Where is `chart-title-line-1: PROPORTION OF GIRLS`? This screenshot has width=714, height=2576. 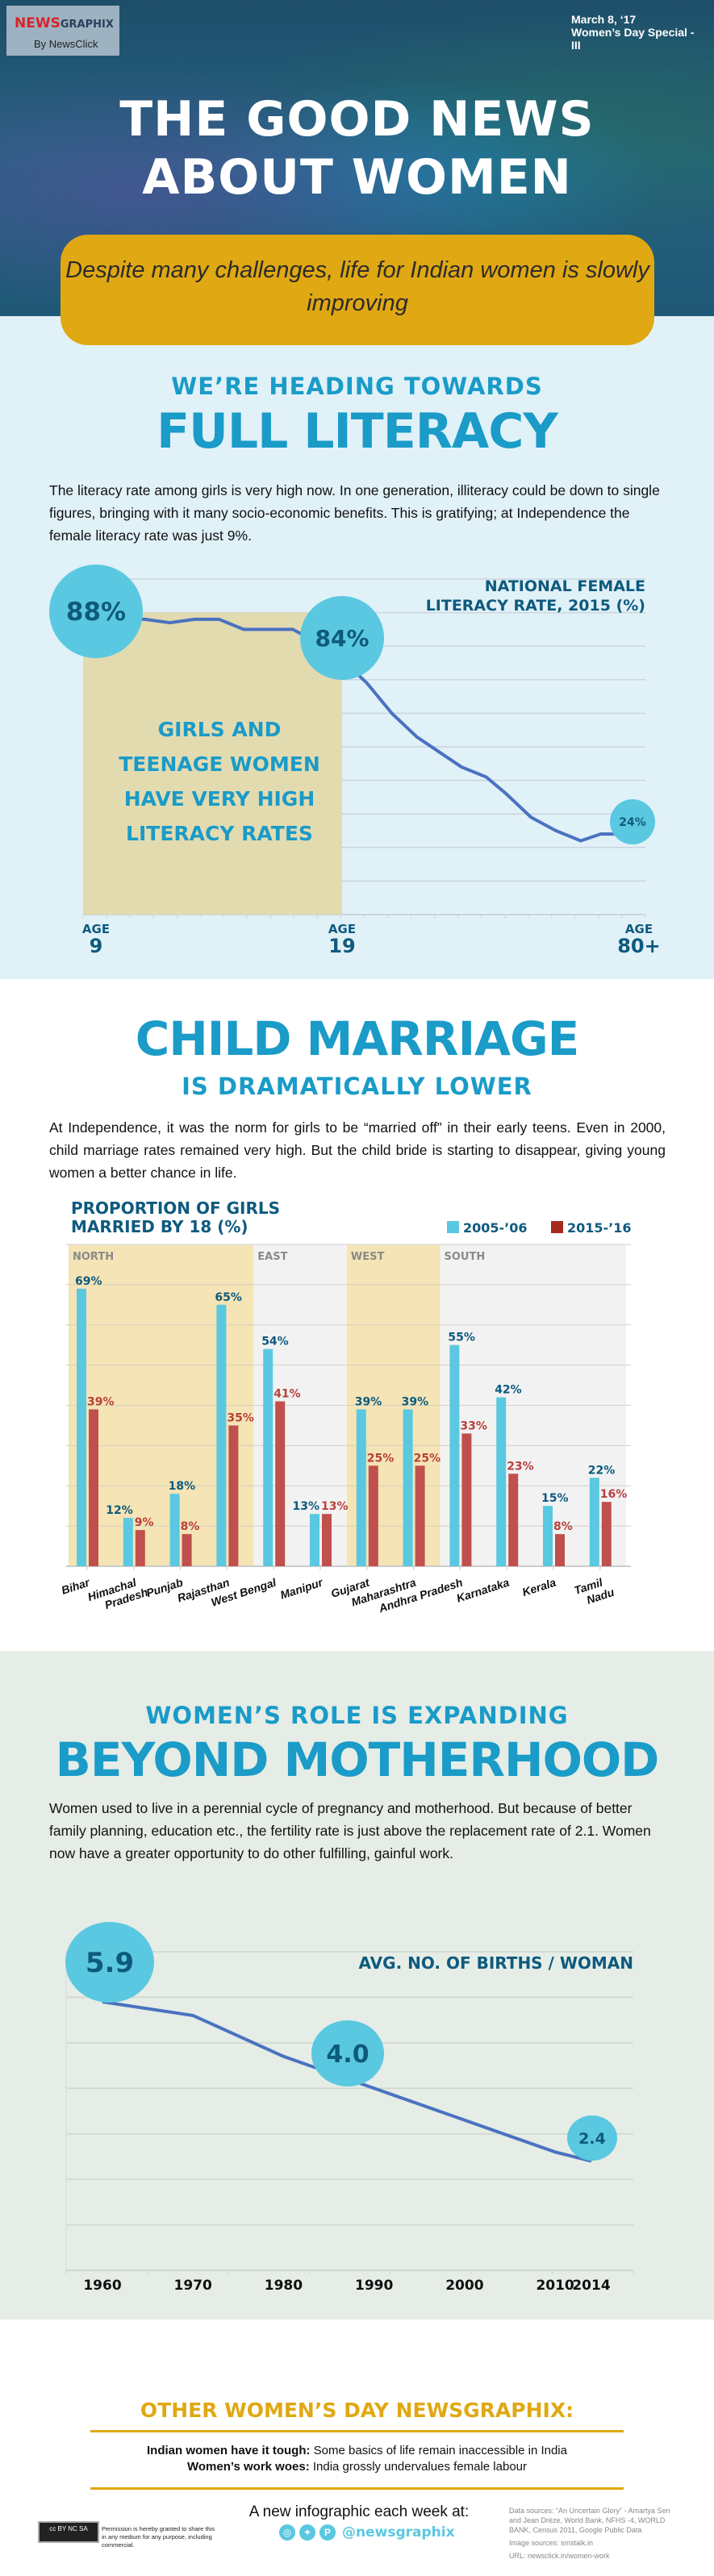
chart-title-line-1: PROPORTION OF GIRLS is located at coordinates (176, 1208).